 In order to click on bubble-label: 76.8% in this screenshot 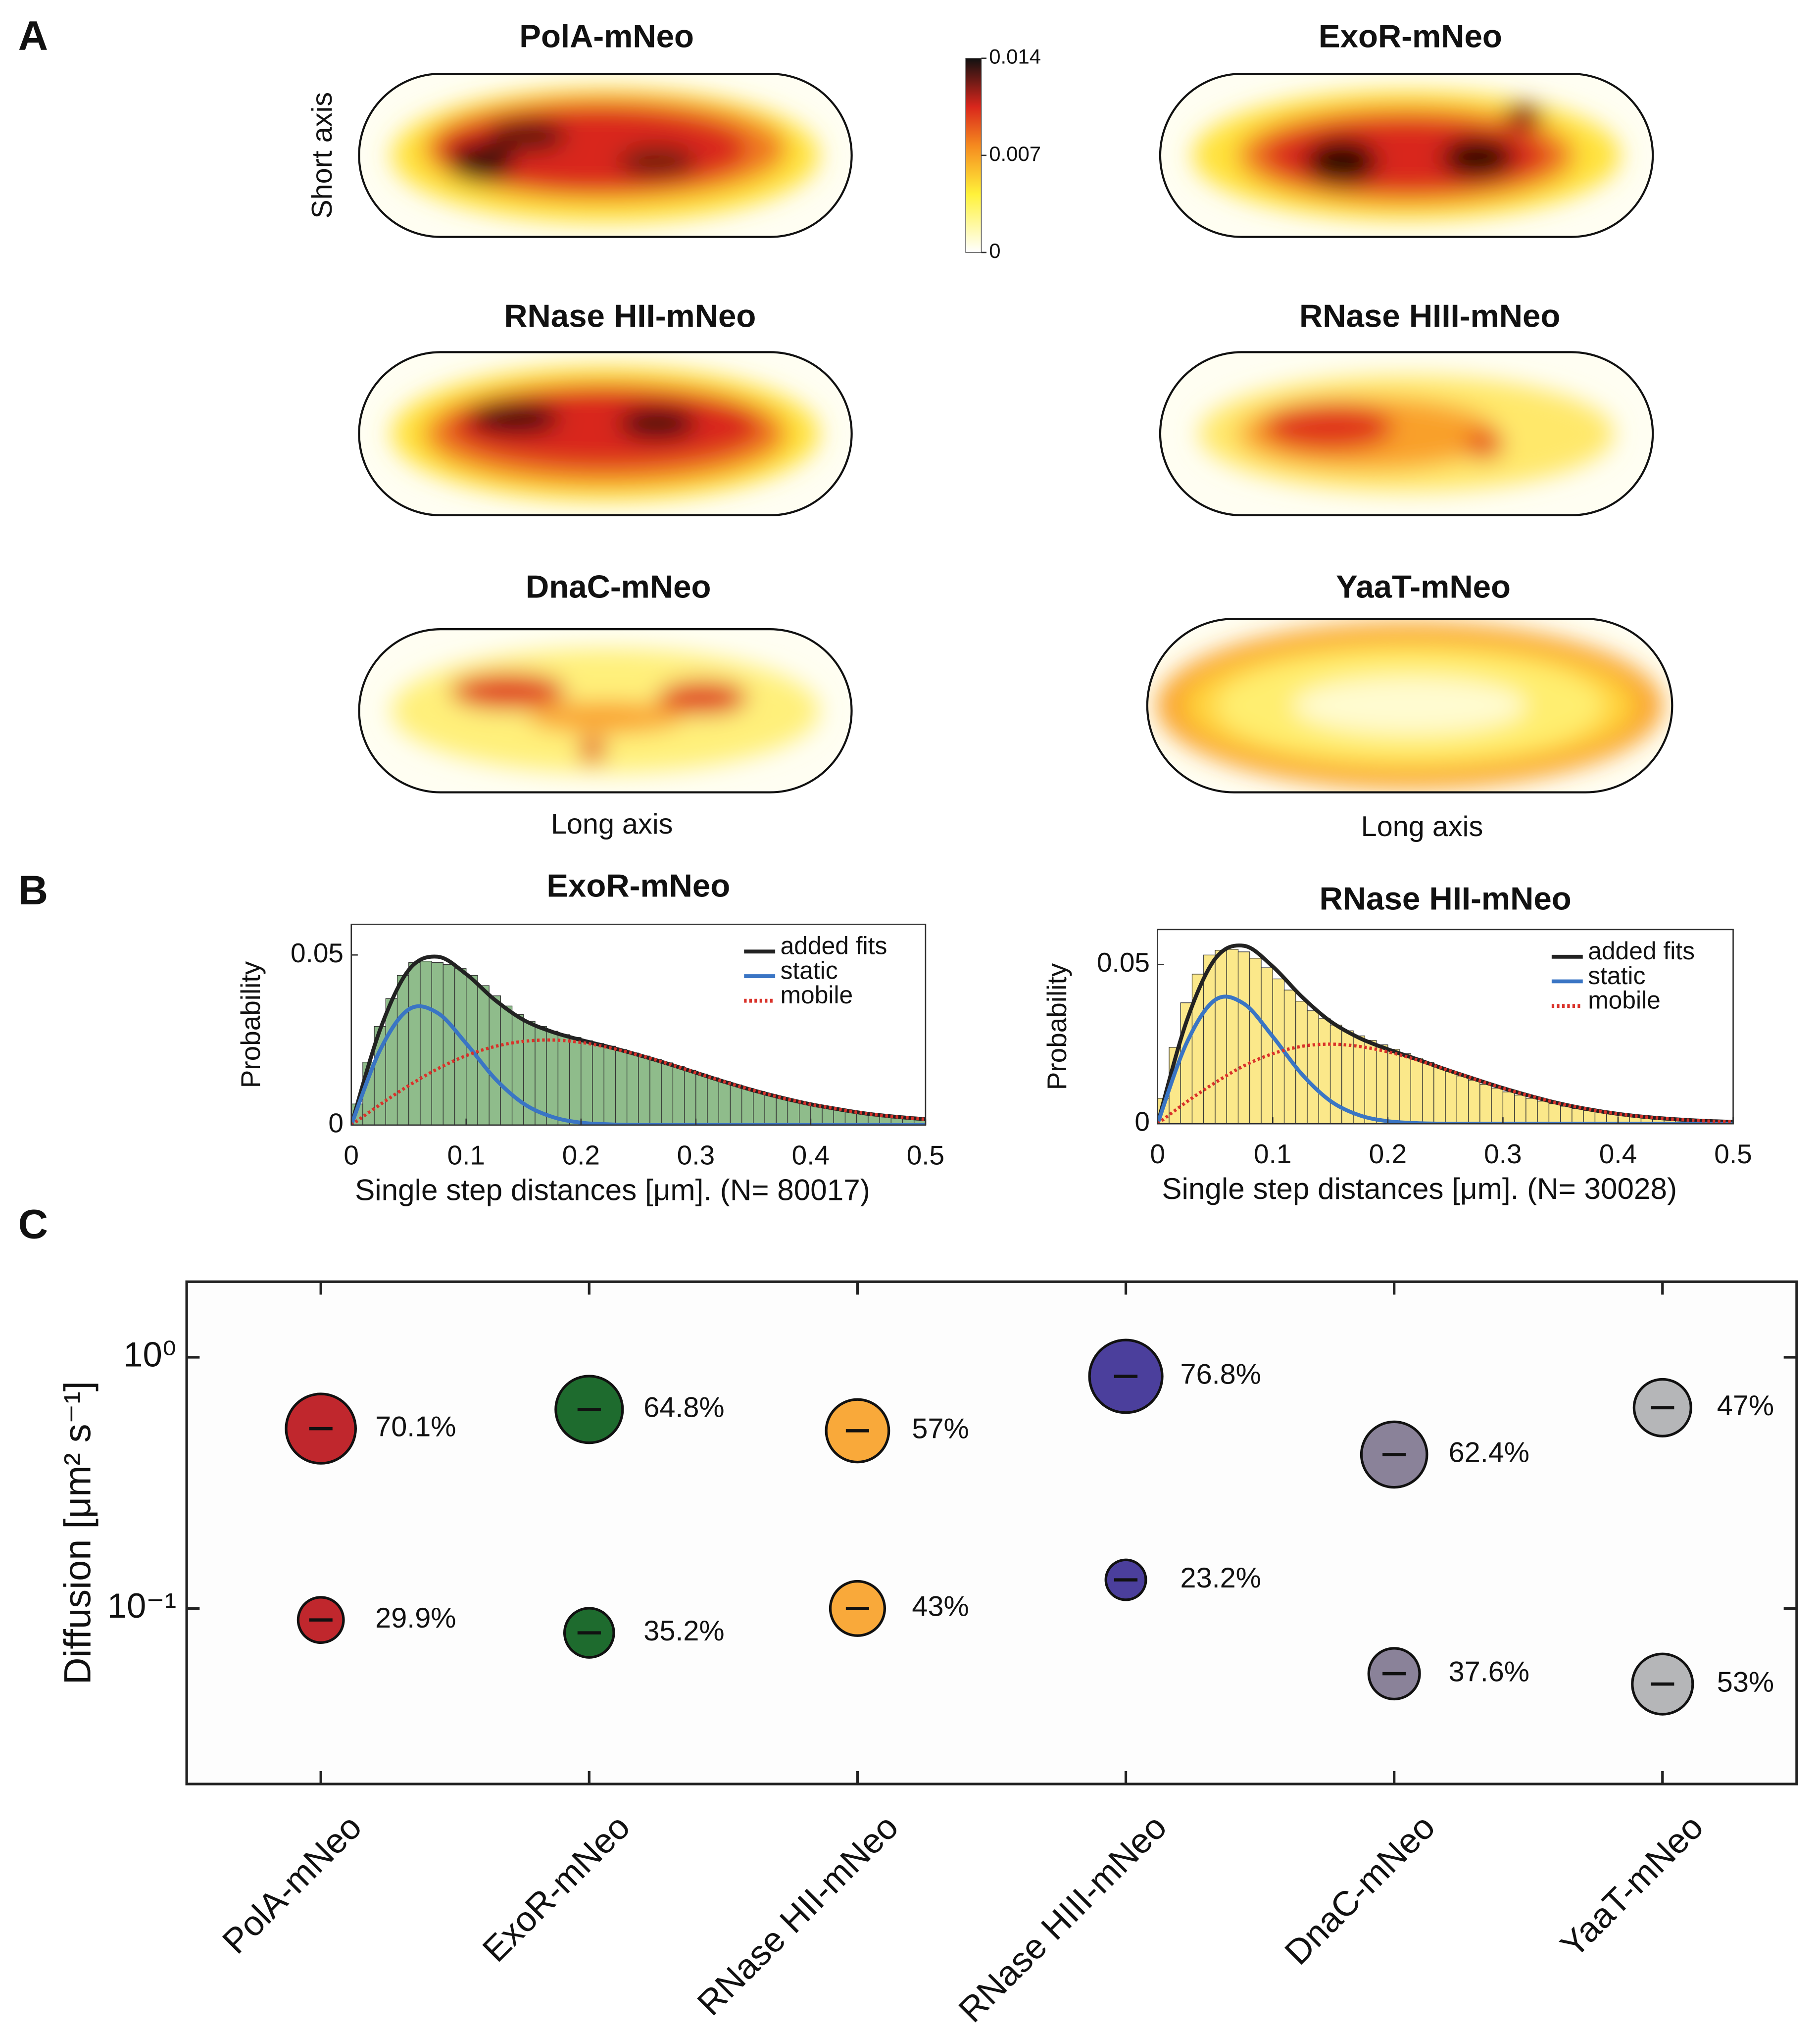, I will do `click(1221, 1374)`.